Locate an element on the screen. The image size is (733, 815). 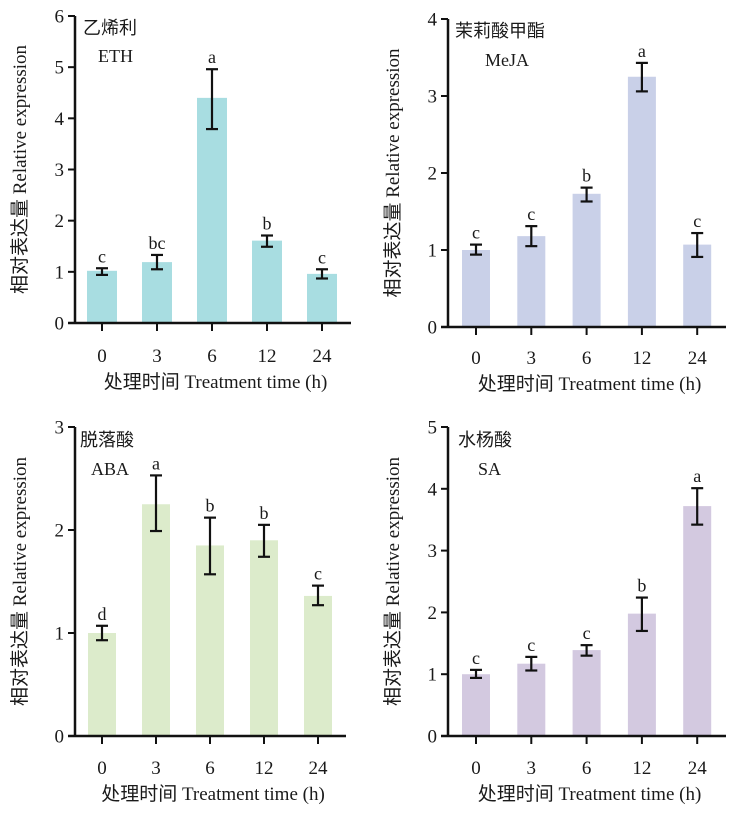
panel-title-english: SA is located at coordinates (489, 469).